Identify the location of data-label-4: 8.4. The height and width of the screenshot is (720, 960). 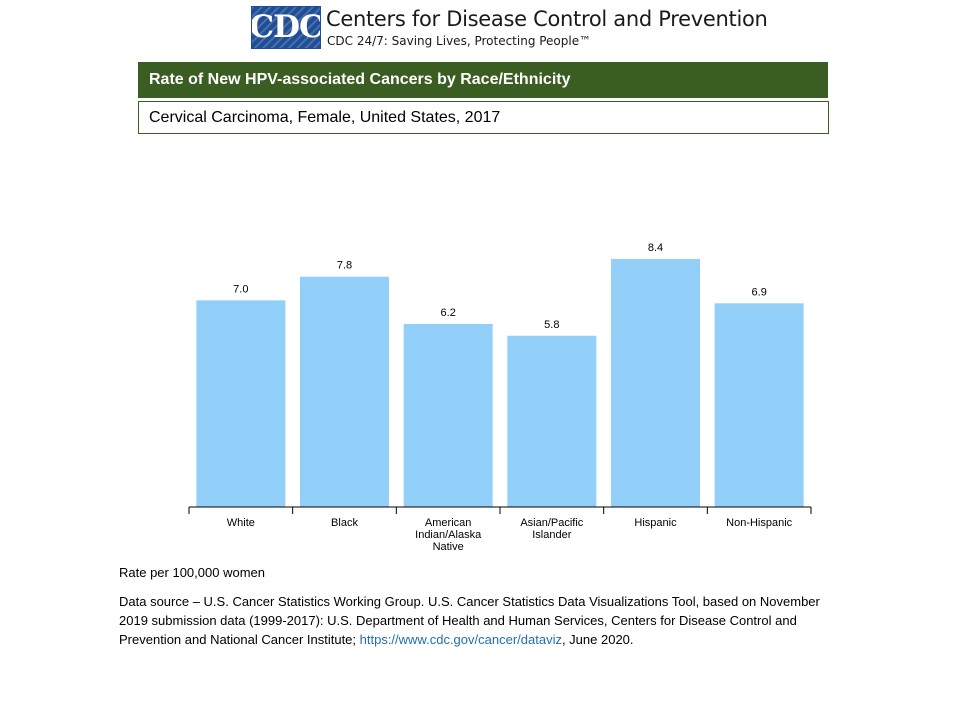
(655, 248).